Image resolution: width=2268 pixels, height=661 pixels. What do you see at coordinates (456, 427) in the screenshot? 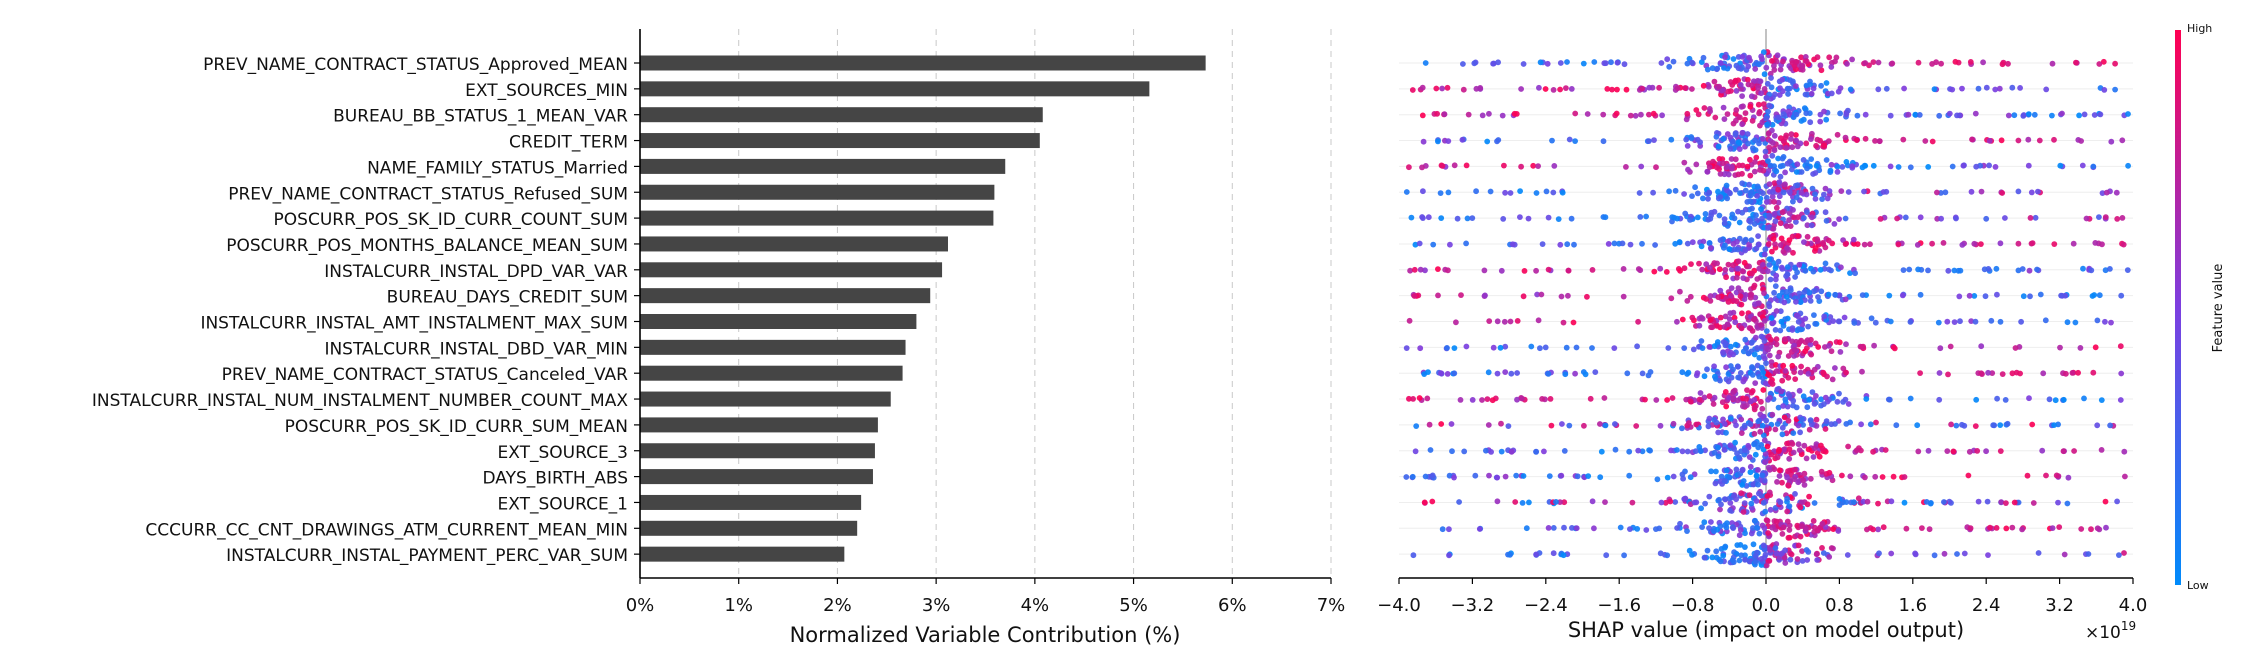
I see `bar-category-label: POSCURR_POS_SK_ID_CURR_SUM_MEAN` at bounding box center [456, 427].